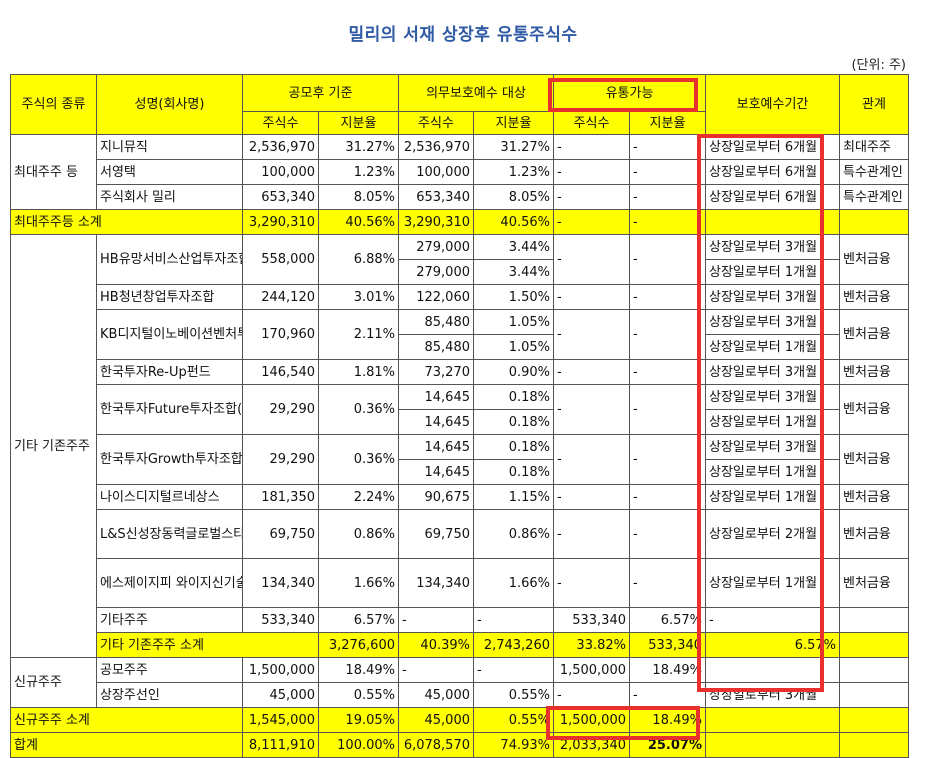 Image resolution: width=926 pixels, height=758 pixels. Describe the element at coordinates (358, 334) in the screenshot. I see `cell-ratio: 2.11%` at that location.